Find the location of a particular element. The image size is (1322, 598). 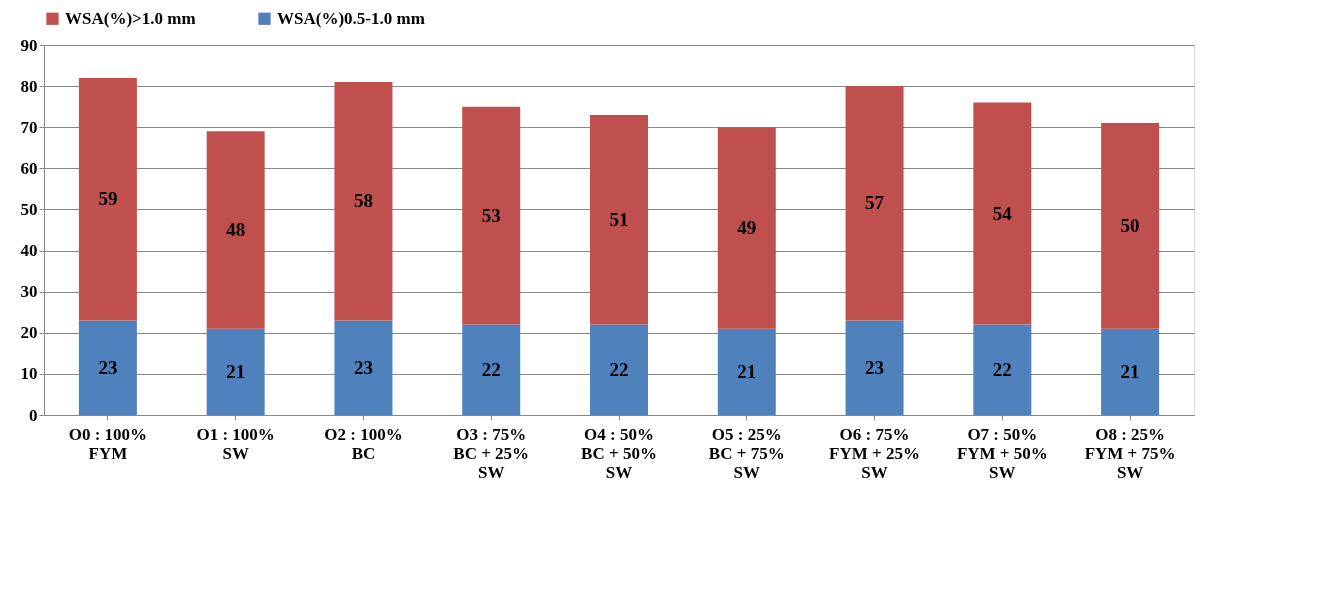

data-label: 58 is located at coordinates (363, 201).